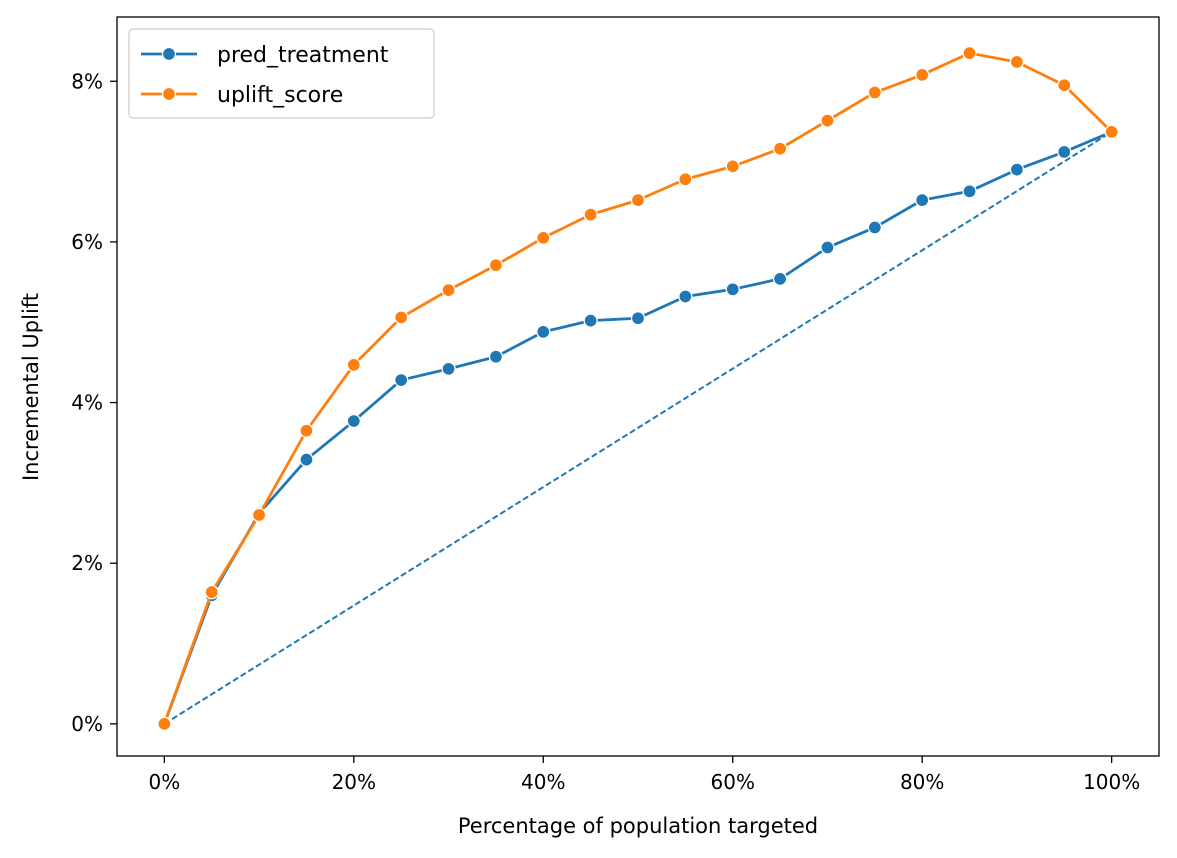  What do you see at coordinates (87, 724) in the screenshot?
I see `y-tick-label: 0%` at bounding box center [87, 724].